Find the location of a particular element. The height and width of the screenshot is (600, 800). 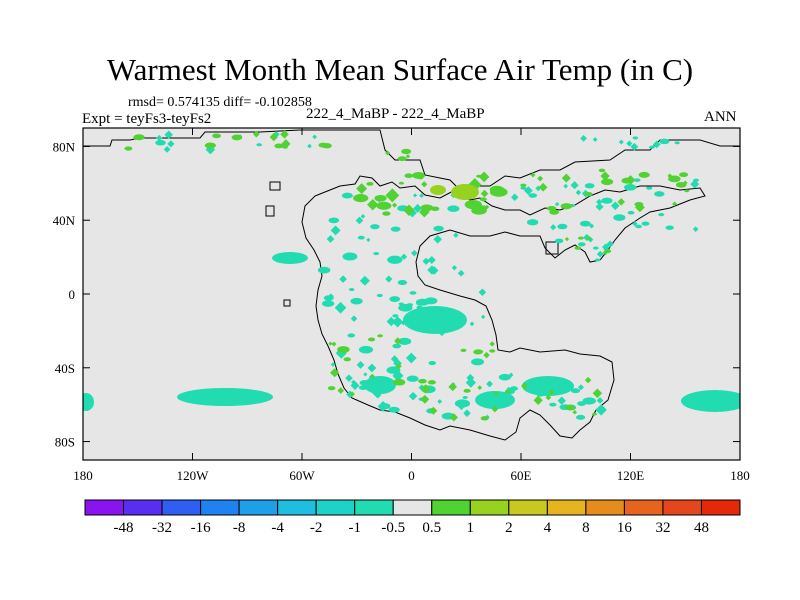

right-subtitle: ANN is located at coordinates (720, 117).